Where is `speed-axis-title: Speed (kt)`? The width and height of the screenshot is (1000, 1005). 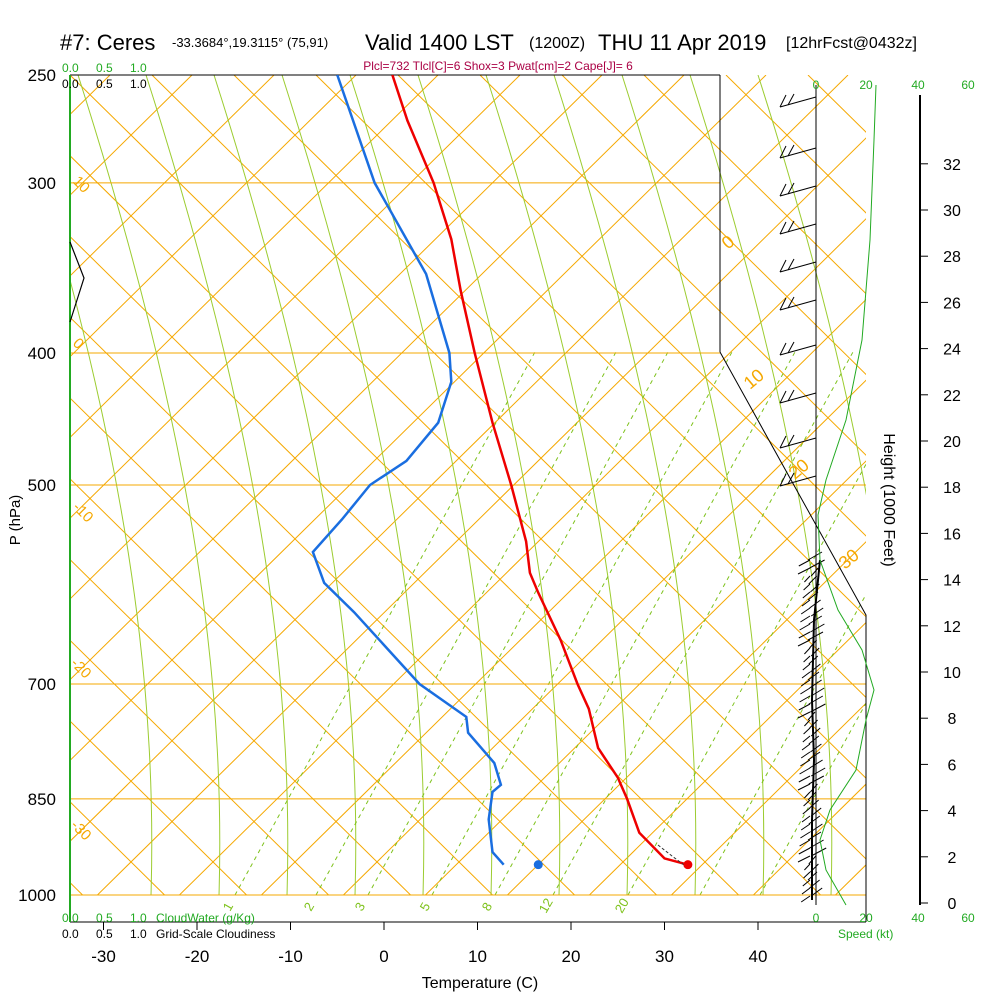
speed-axis-title: Speed (kt) is located at coordinates (865, 934).